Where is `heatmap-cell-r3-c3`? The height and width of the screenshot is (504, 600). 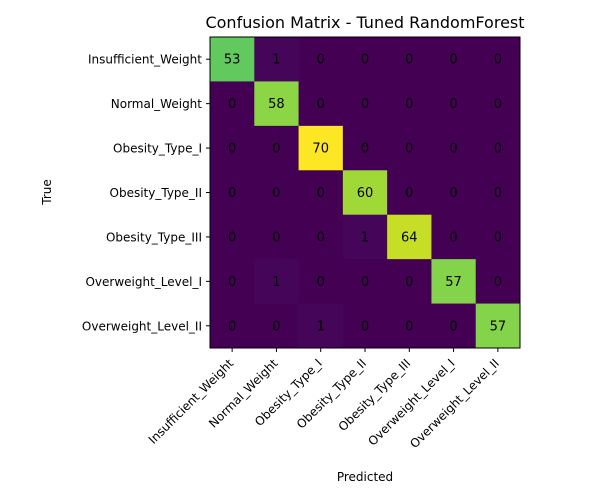 heatmap-cell-r3-c3 is located at coordinates (365, 193).